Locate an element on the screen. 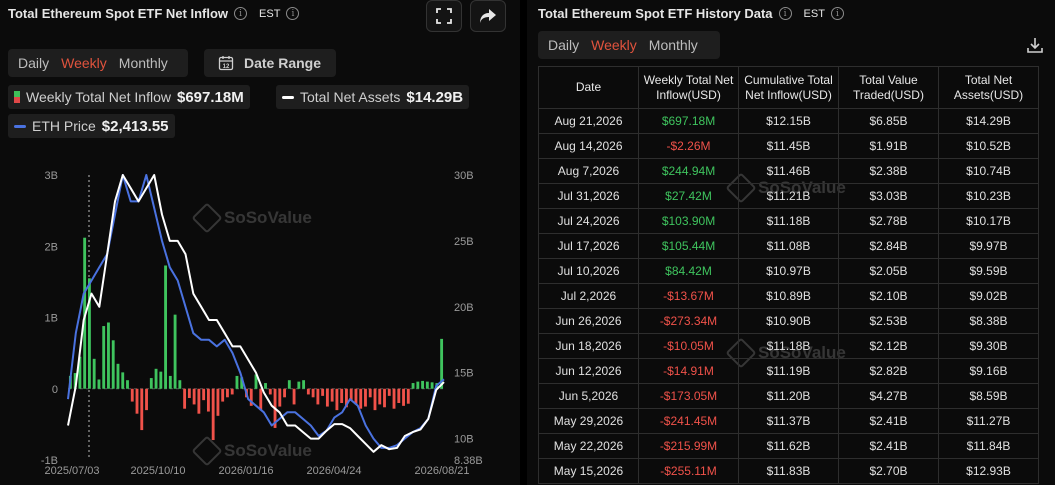  inflow-cell: -$173.05M is located at coordinates (688, 396).